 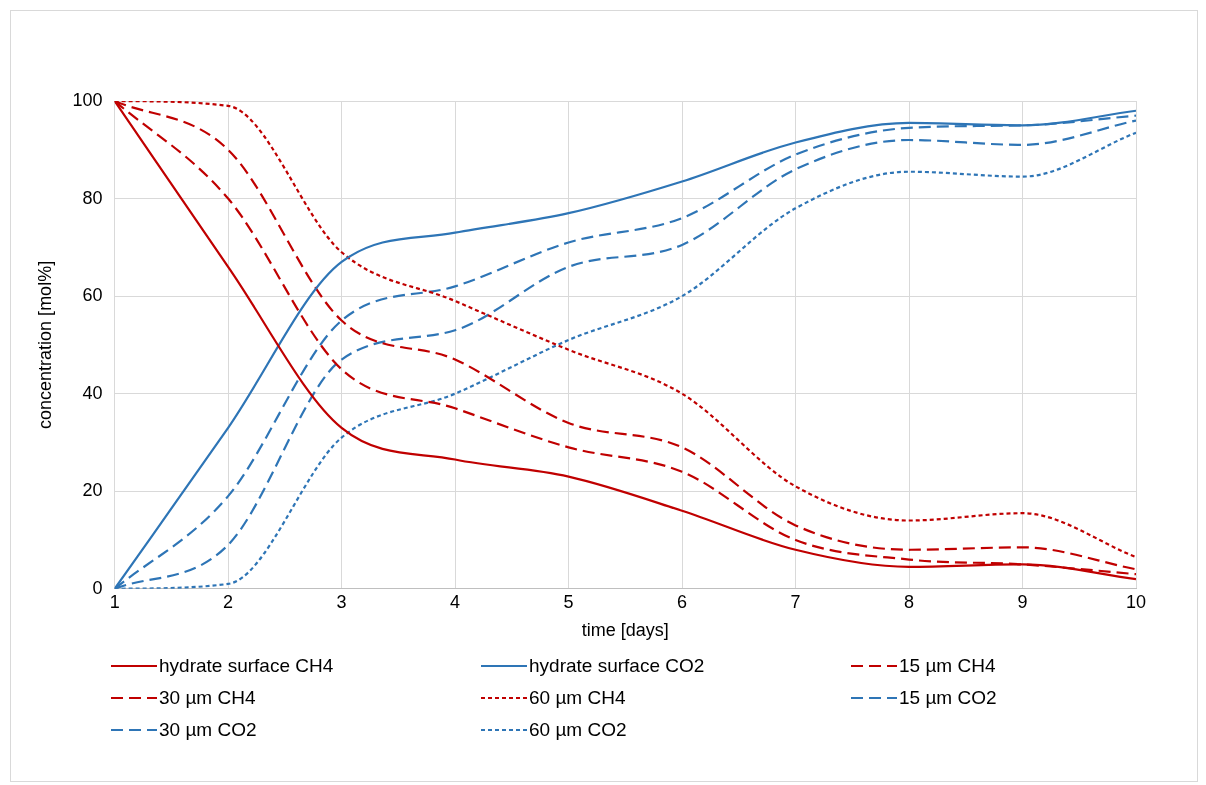 What do you see at coordinates (1022, 601) in the screenshot?
I see `x-tick-label: 9` at bounding box center [1022, 601].